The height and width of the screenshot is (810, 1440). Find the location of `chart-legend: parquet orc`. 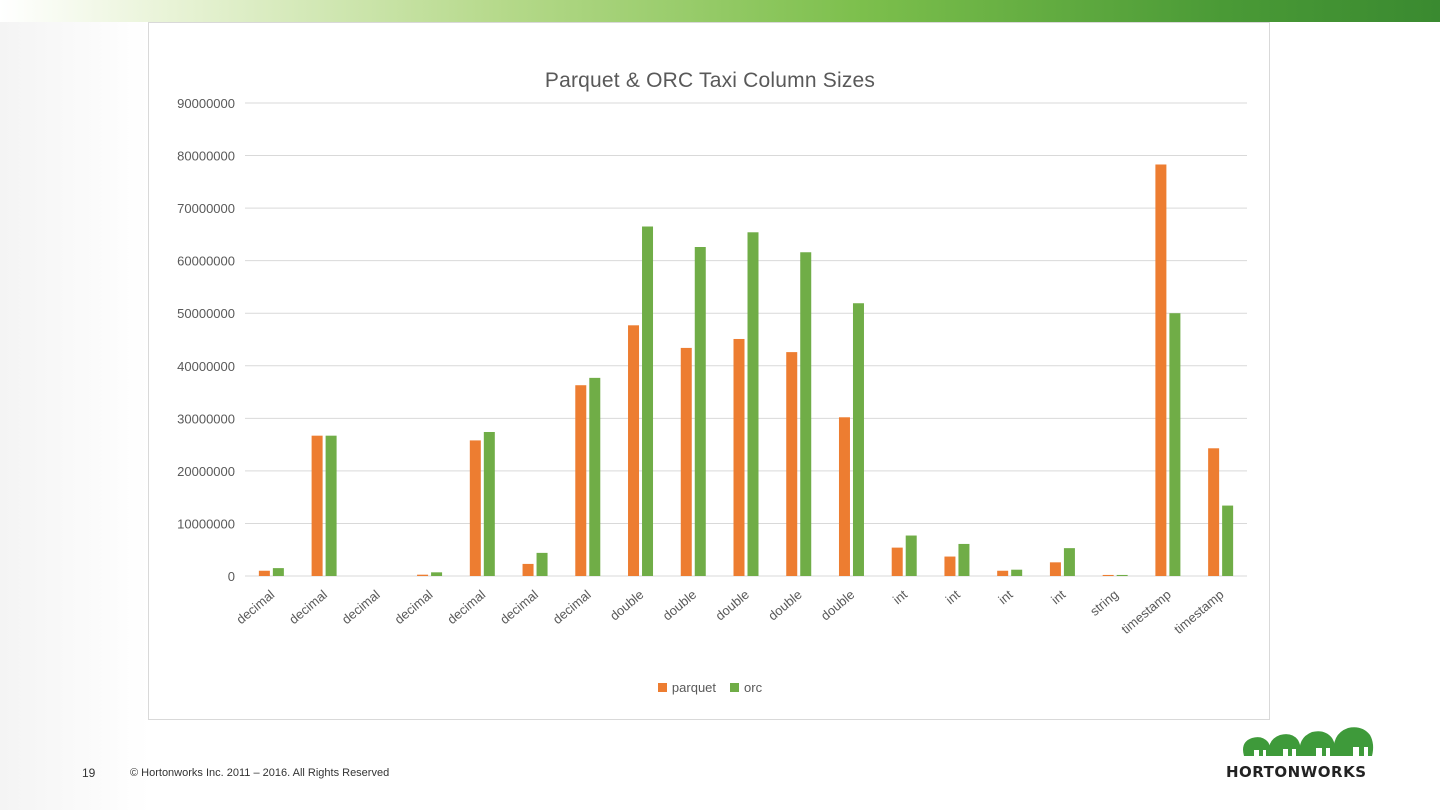

chart-legend: parquet orc is located at coordinates (710, 687).